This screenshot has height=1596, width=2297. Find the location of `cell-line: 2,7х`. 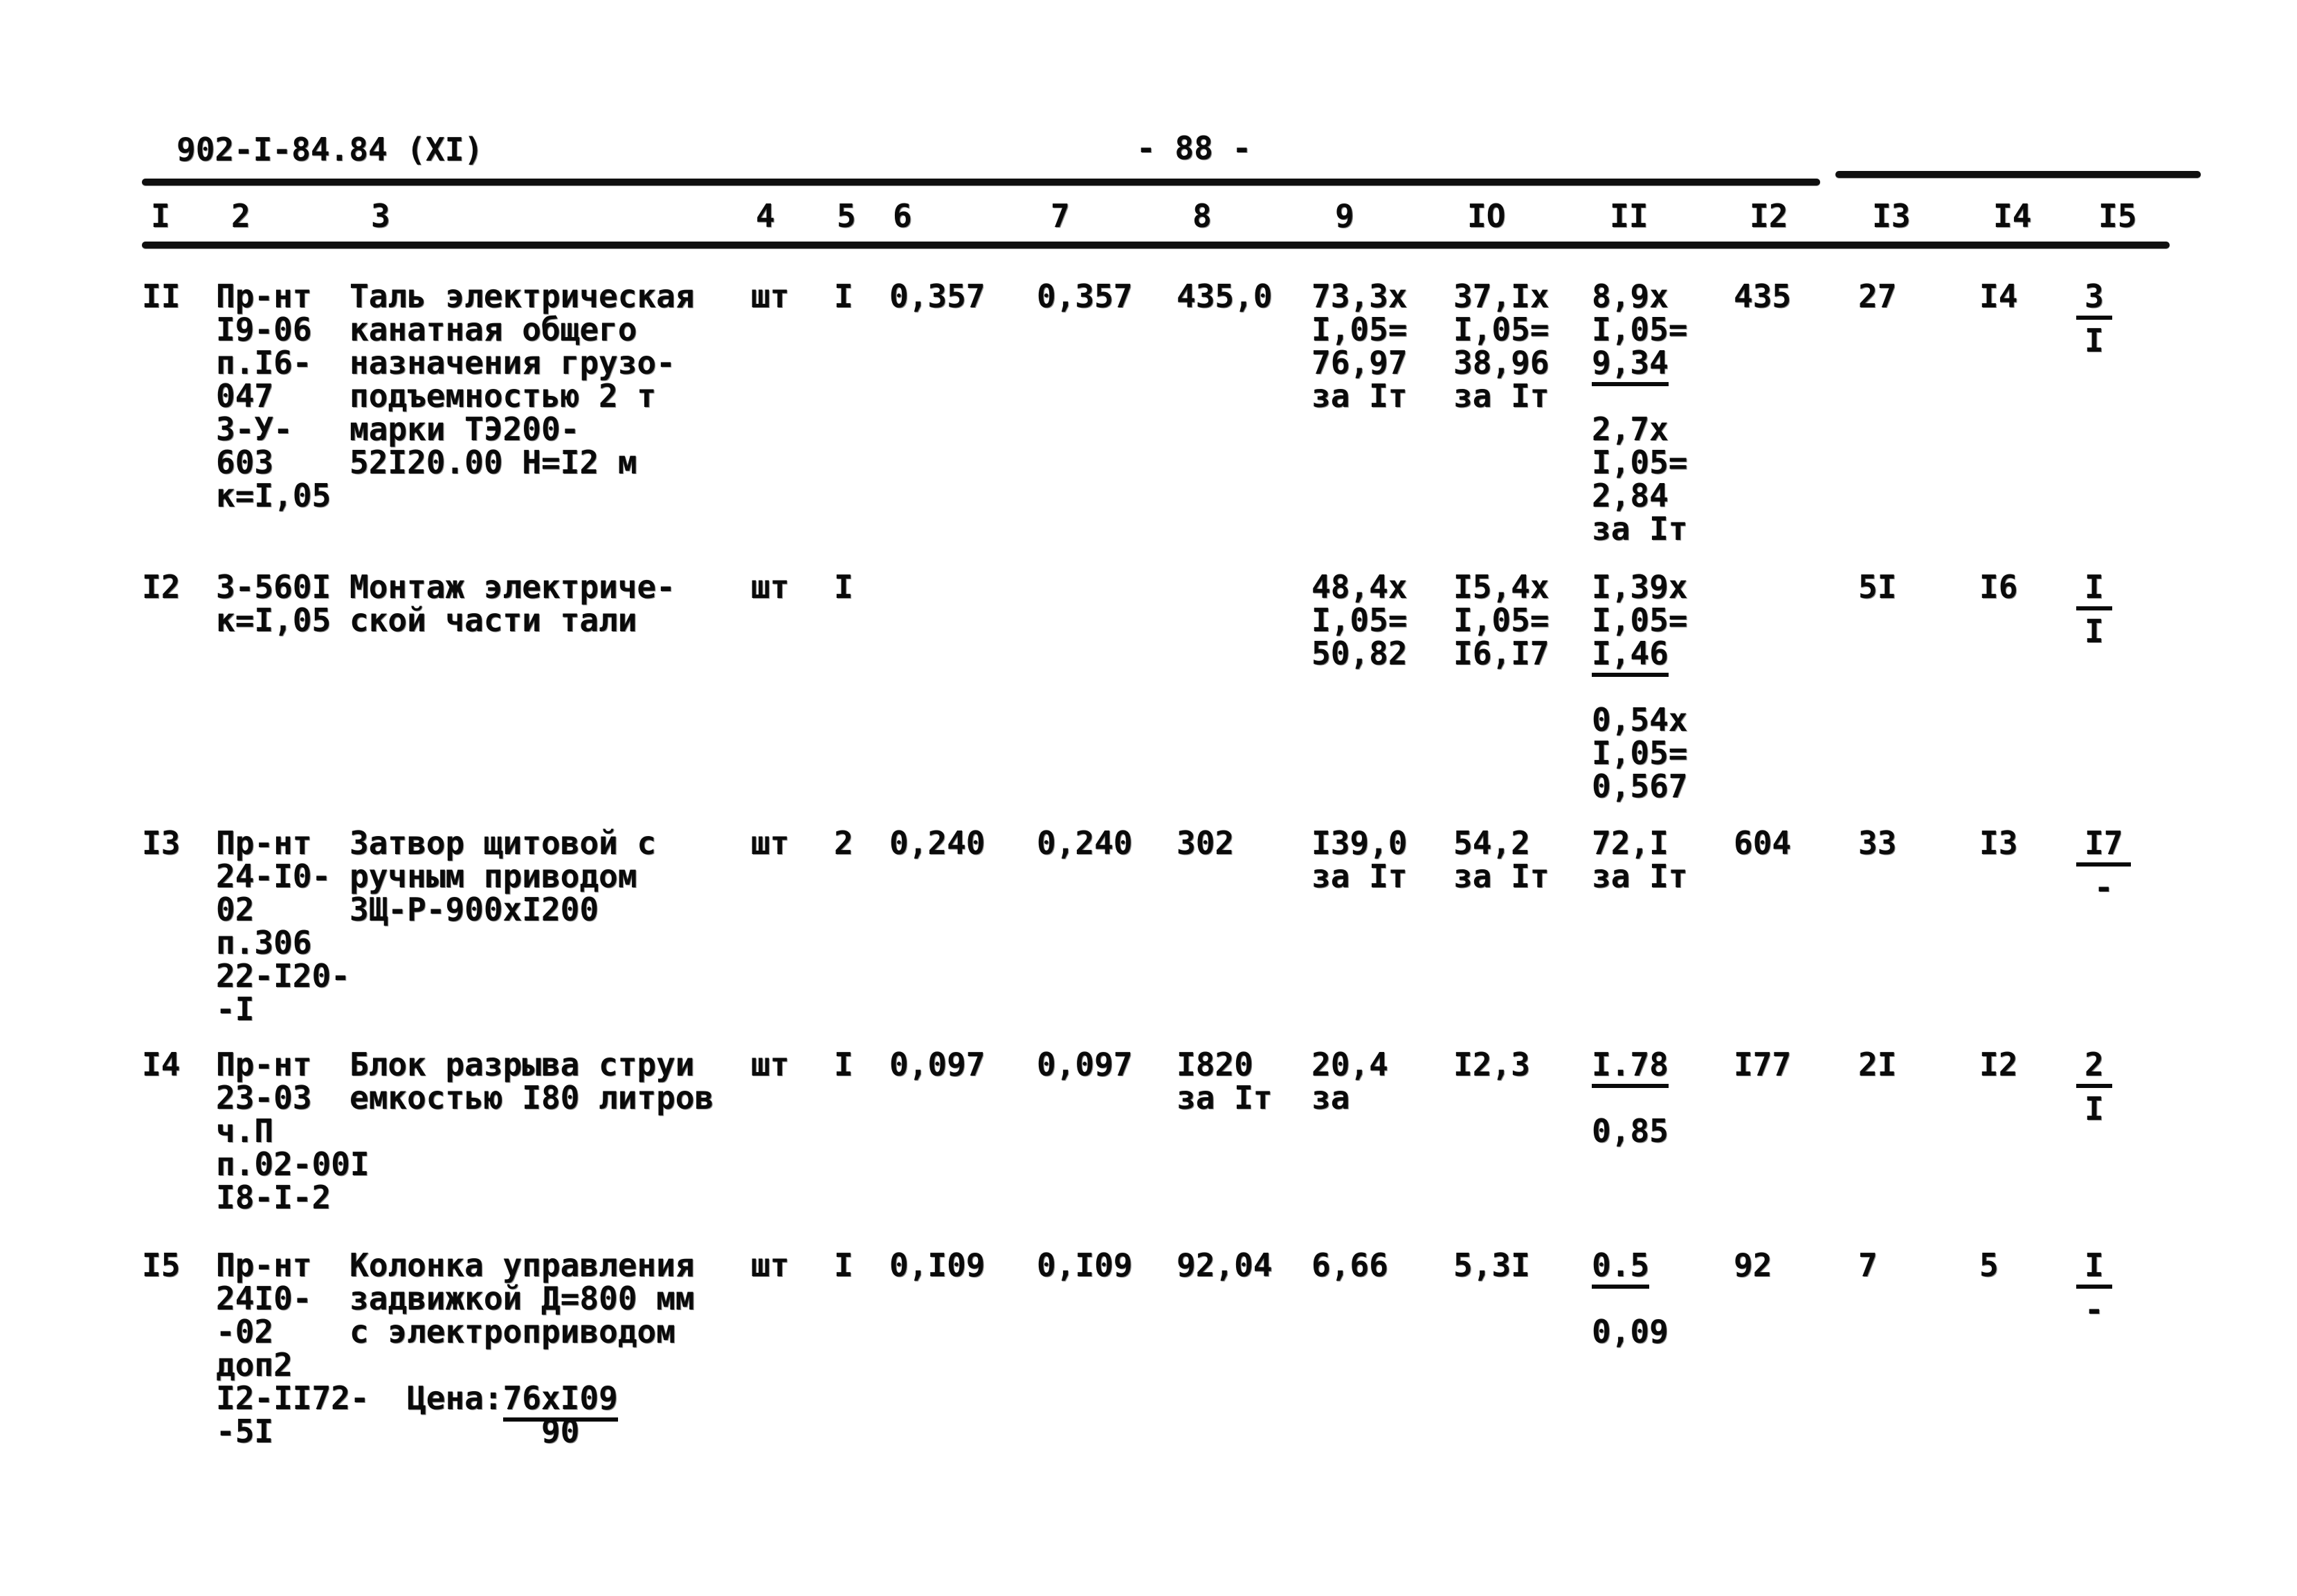

cell-line: 2,7х is located at coordinates (1630, 429).